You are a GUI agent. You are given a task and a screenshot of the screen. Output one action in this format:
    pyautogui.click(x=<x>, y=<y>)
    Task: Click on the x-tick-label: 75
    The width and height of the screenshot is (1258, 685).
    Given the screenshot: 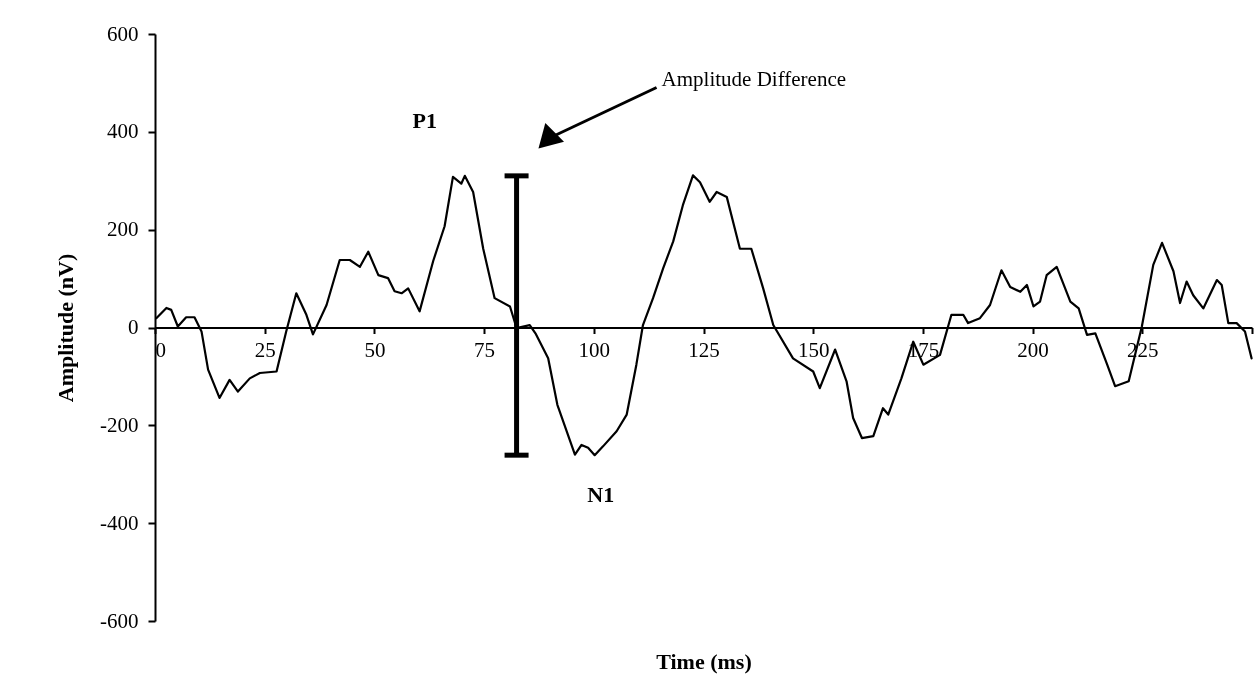 What is the action you would take?
    pyautogui.click(x=485, y=350)
    